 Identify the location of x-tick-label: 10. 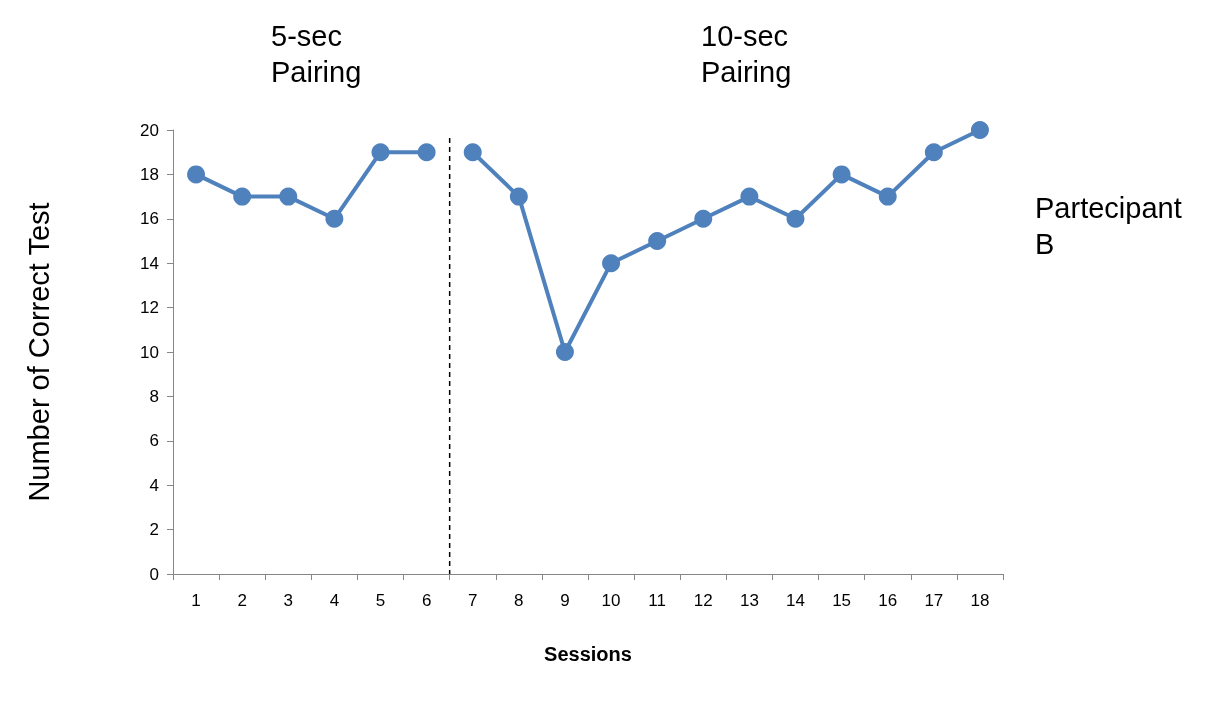
(611, 600).